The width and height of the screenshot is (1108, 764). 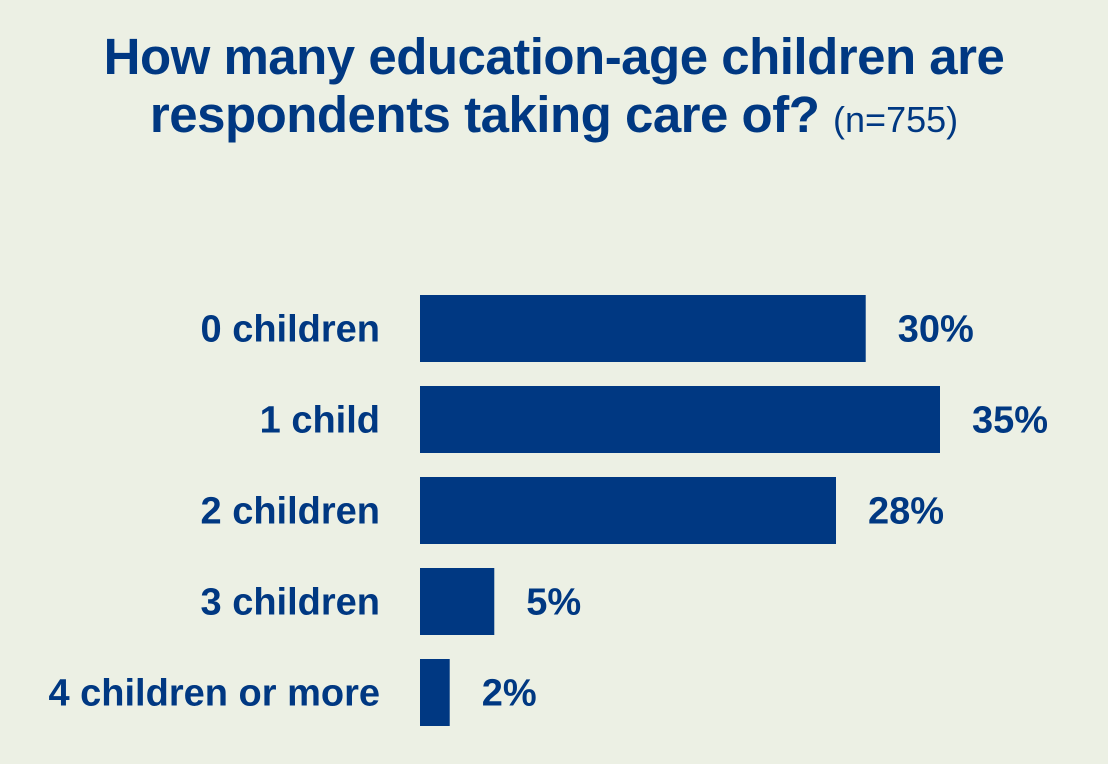 I want to click on chart-title-line1: How many education-age children are, so click(x=554, y=56).